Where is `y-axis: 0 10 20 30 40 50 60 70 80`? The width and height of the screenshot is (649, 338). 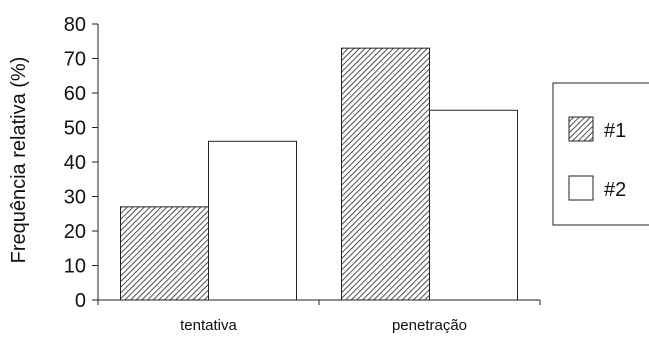 y-axis: 0 10 20 30 40 50 60 70 80 is located at coordinates (81, 163).